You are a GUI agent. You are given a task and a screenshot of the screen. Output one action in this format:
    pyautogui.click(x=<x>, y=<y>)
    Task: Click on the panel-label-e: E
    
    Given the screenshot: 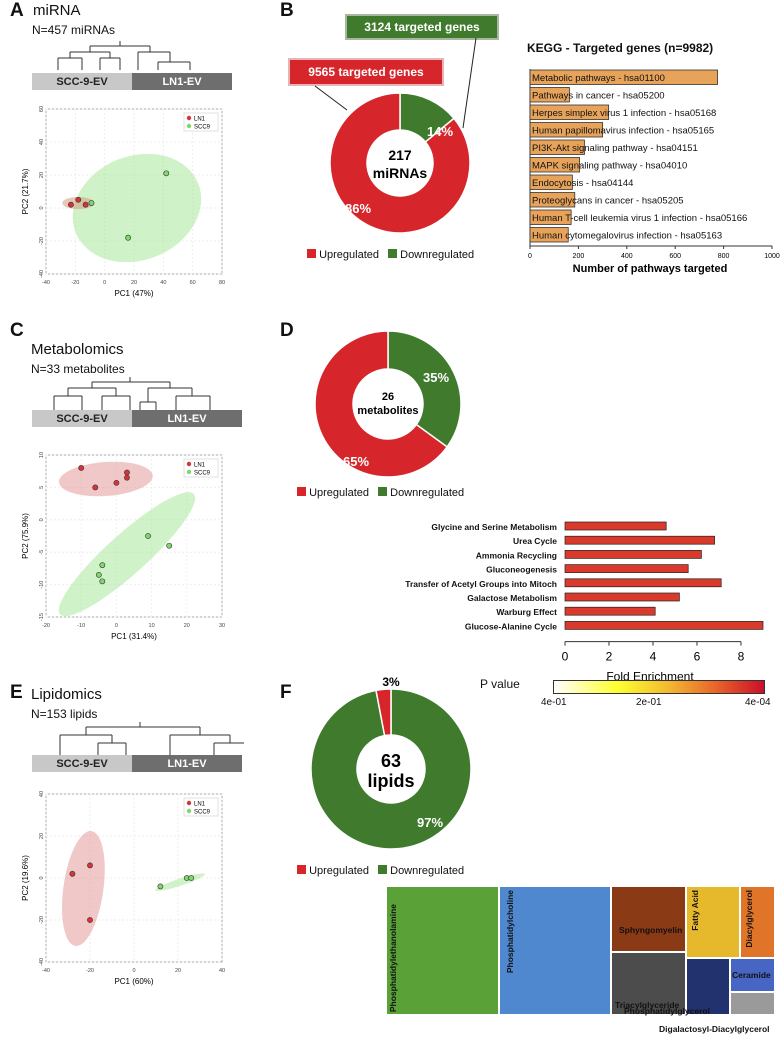 What is the action you would take?
    pyautogui.click(x=16, y=692)
    